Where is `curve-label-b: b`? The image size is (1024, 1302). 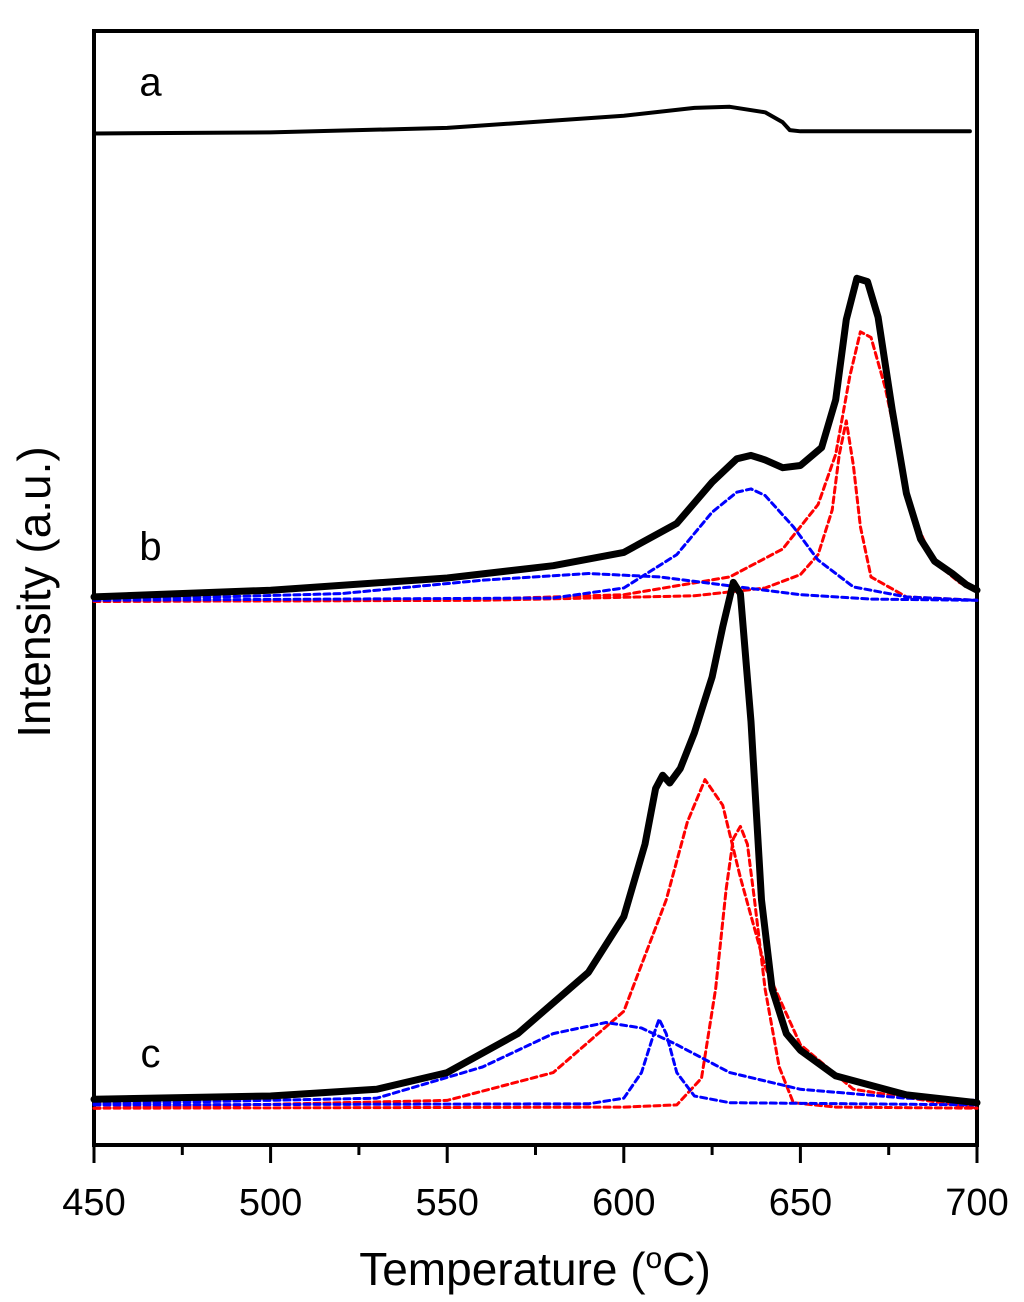 curve-label-b: b is located at coordinates (150, 547).